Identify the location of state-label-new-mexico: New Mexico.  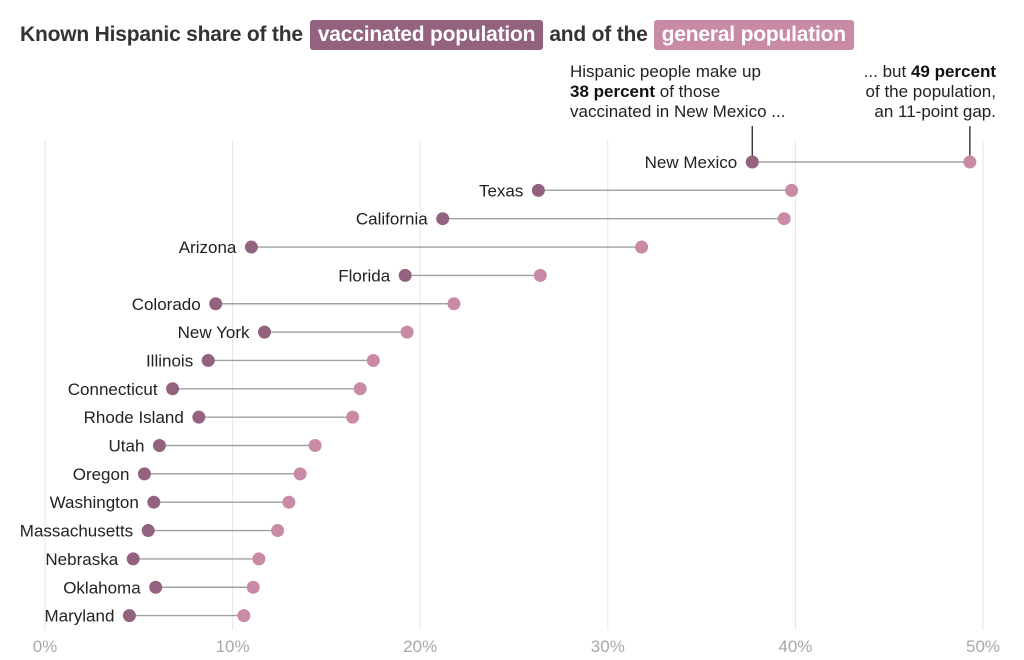
(691, 162).